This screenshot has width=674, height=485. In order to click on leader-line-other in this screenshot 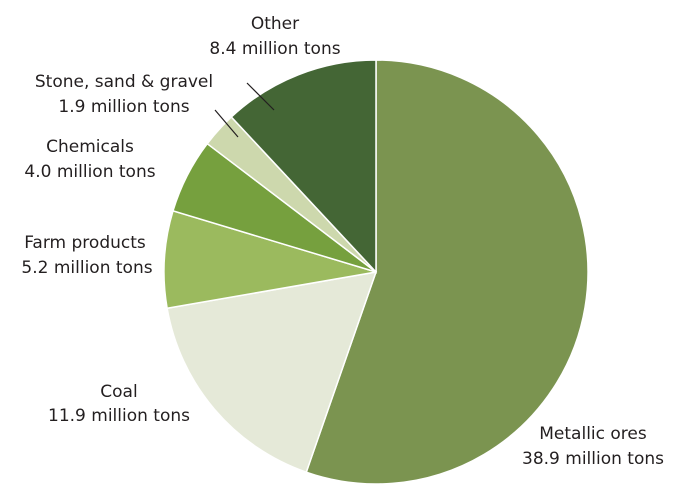, I will do `click(260, 96)`.